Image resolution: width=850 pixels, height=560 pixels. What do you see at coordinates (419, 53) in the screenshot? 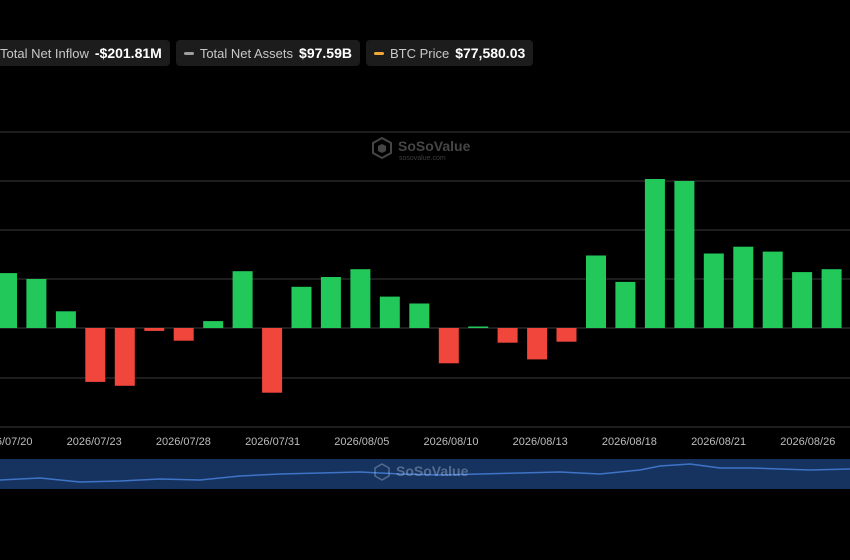
I see `btc-label: BTC Price` at bounding box center [419, 53].